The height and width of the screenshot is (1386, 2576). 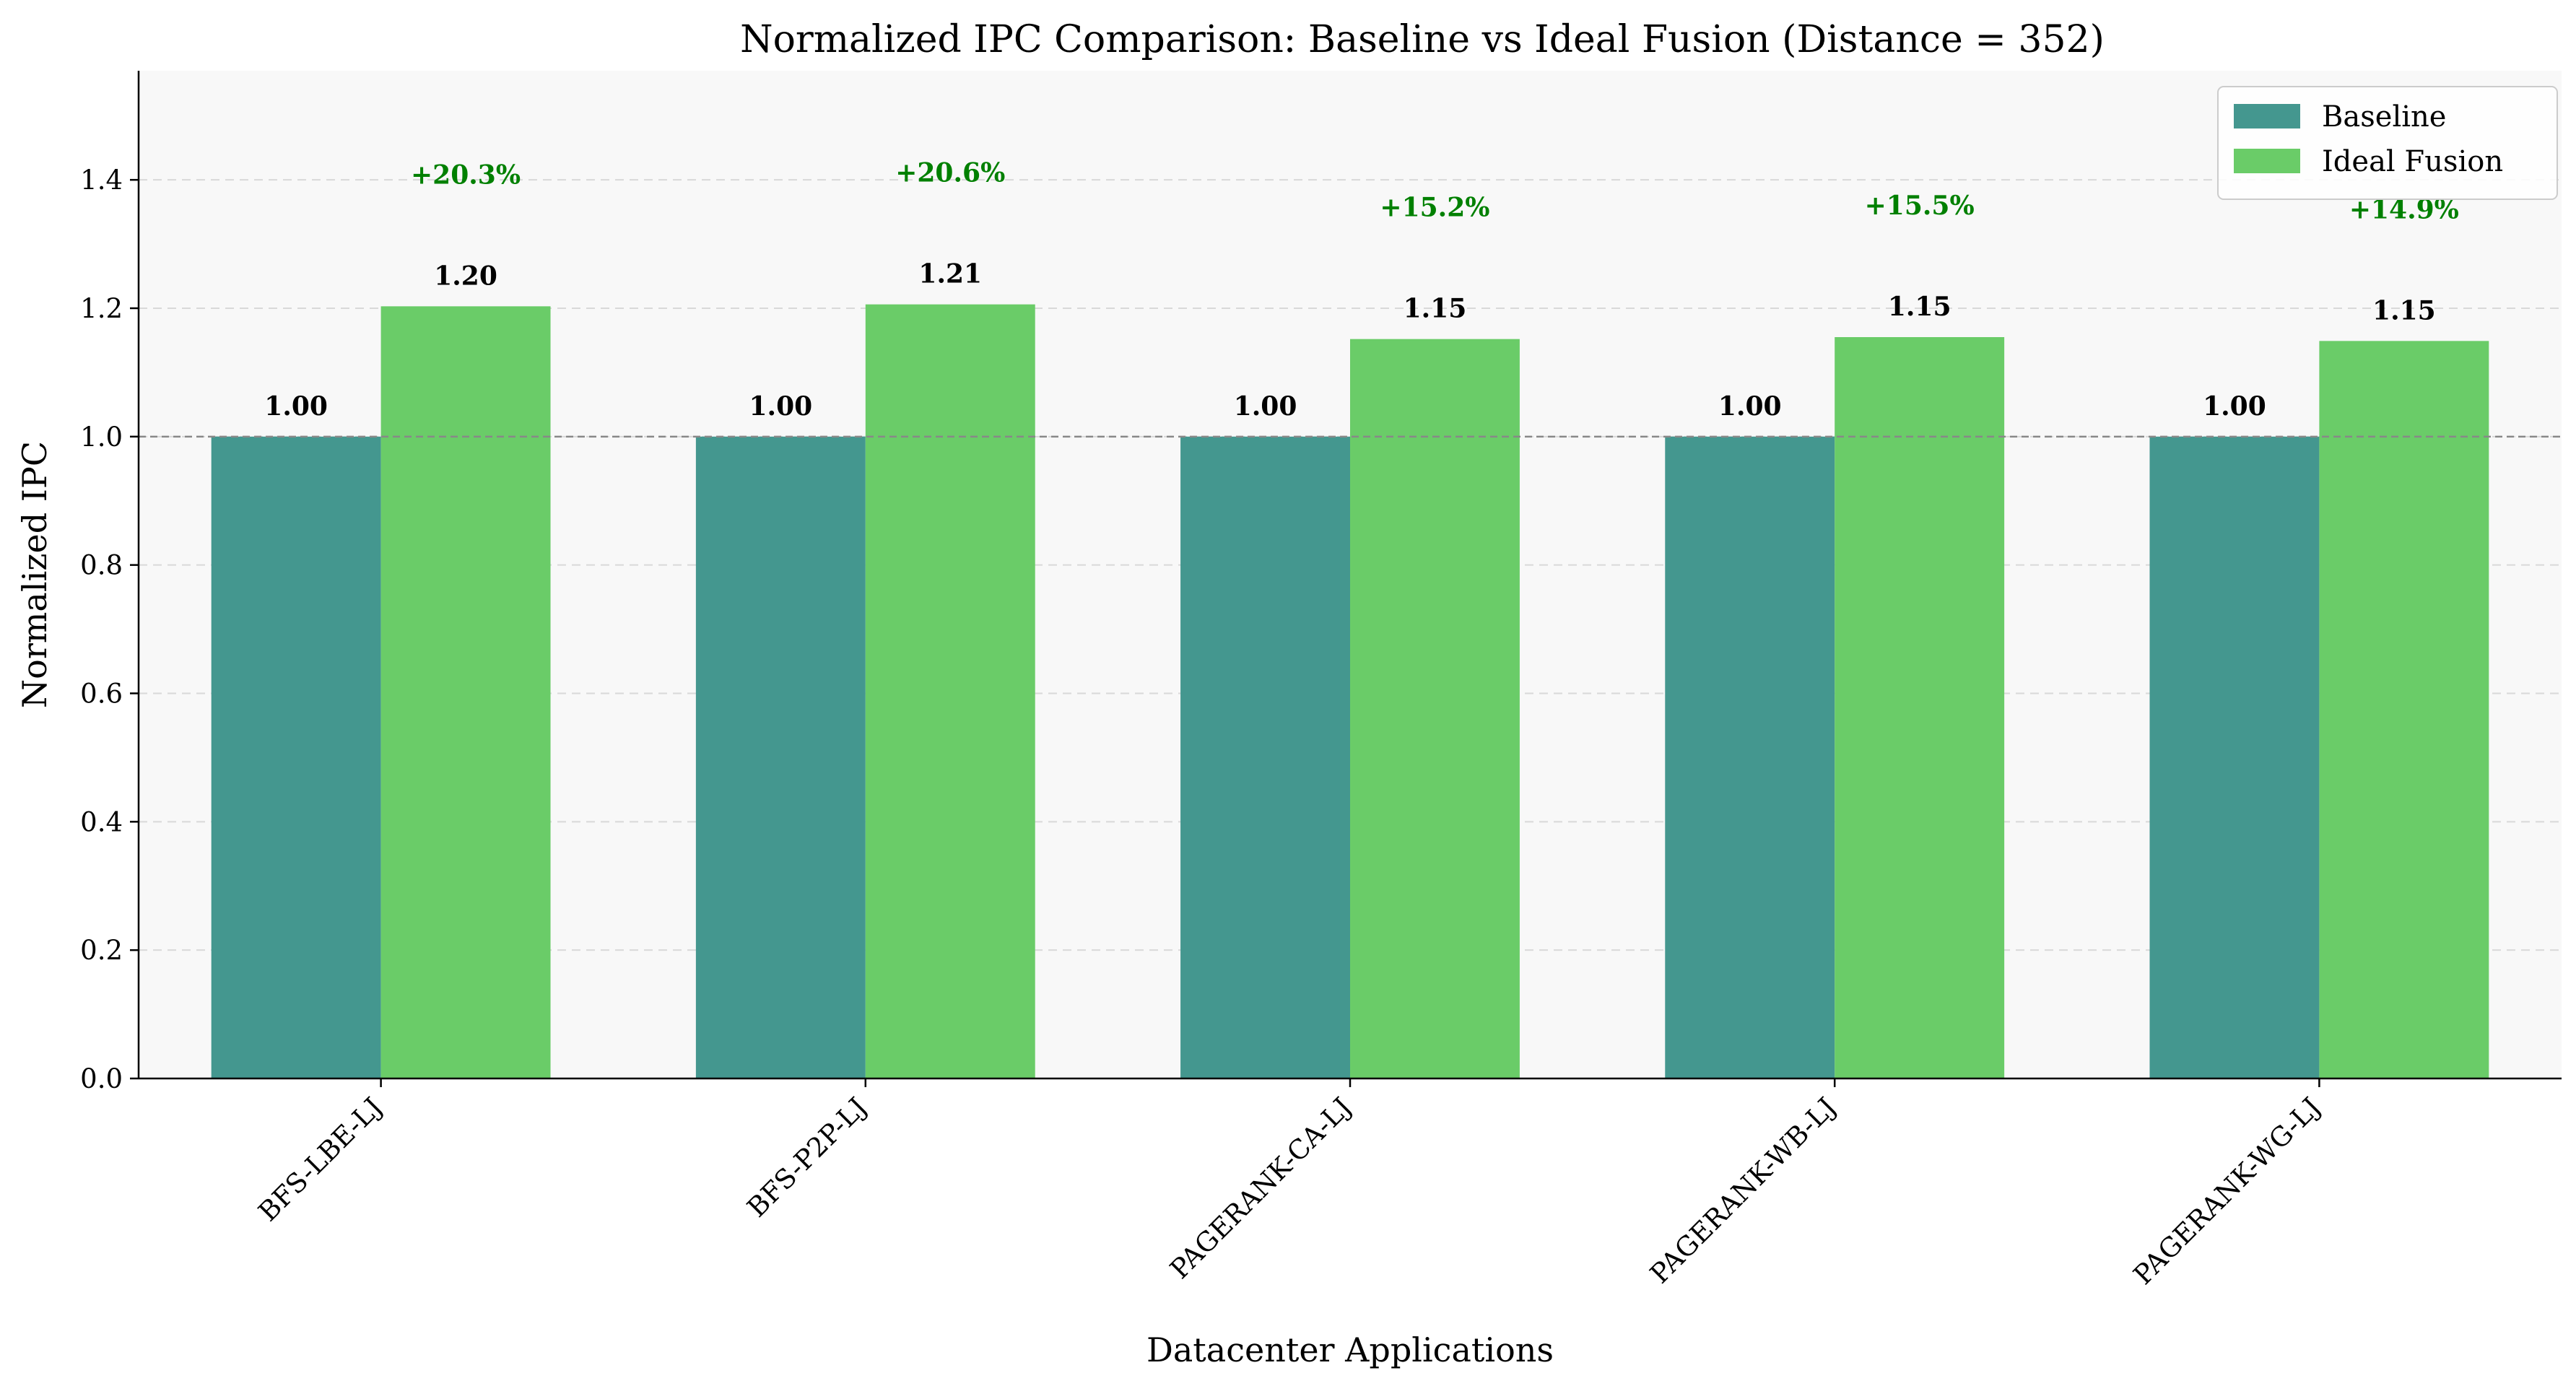 What do you see at coordinates (320, 1159) in the screenshot?
I see `x-tick-label: BFS-LBE-LJ` at bounding box center [320, 1159].